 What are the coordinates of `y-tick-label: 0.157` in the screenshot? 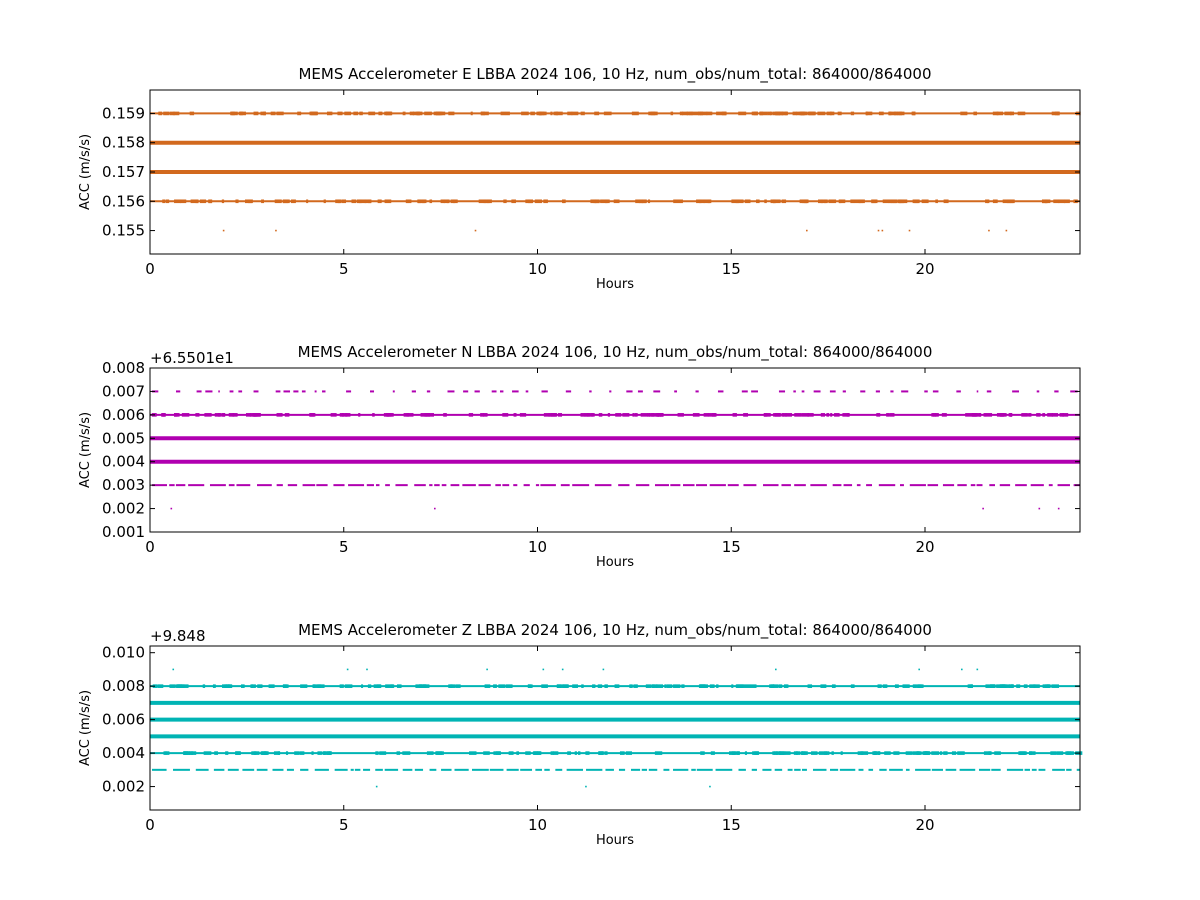 It's located at (123, 172).